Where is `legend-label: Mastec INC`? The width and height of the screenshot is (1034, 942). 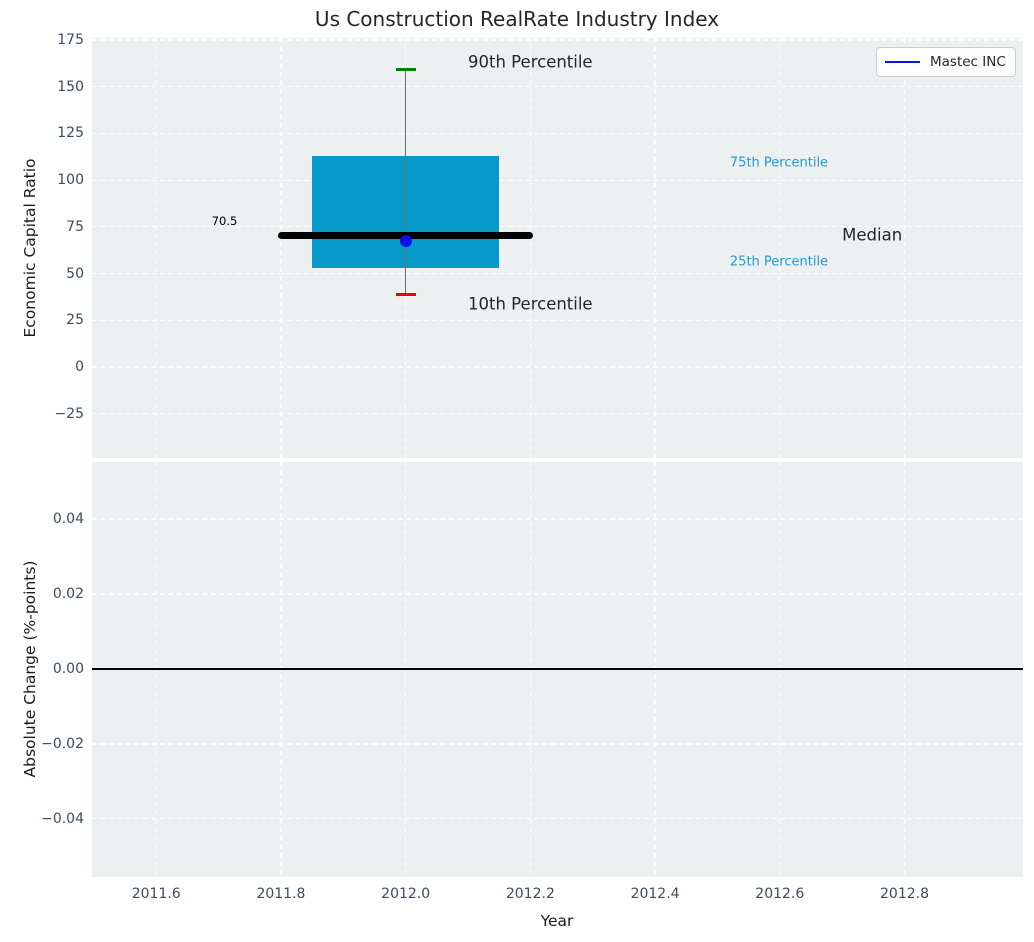
legend-label: Mastec INC is located at coordinates (968, 62).